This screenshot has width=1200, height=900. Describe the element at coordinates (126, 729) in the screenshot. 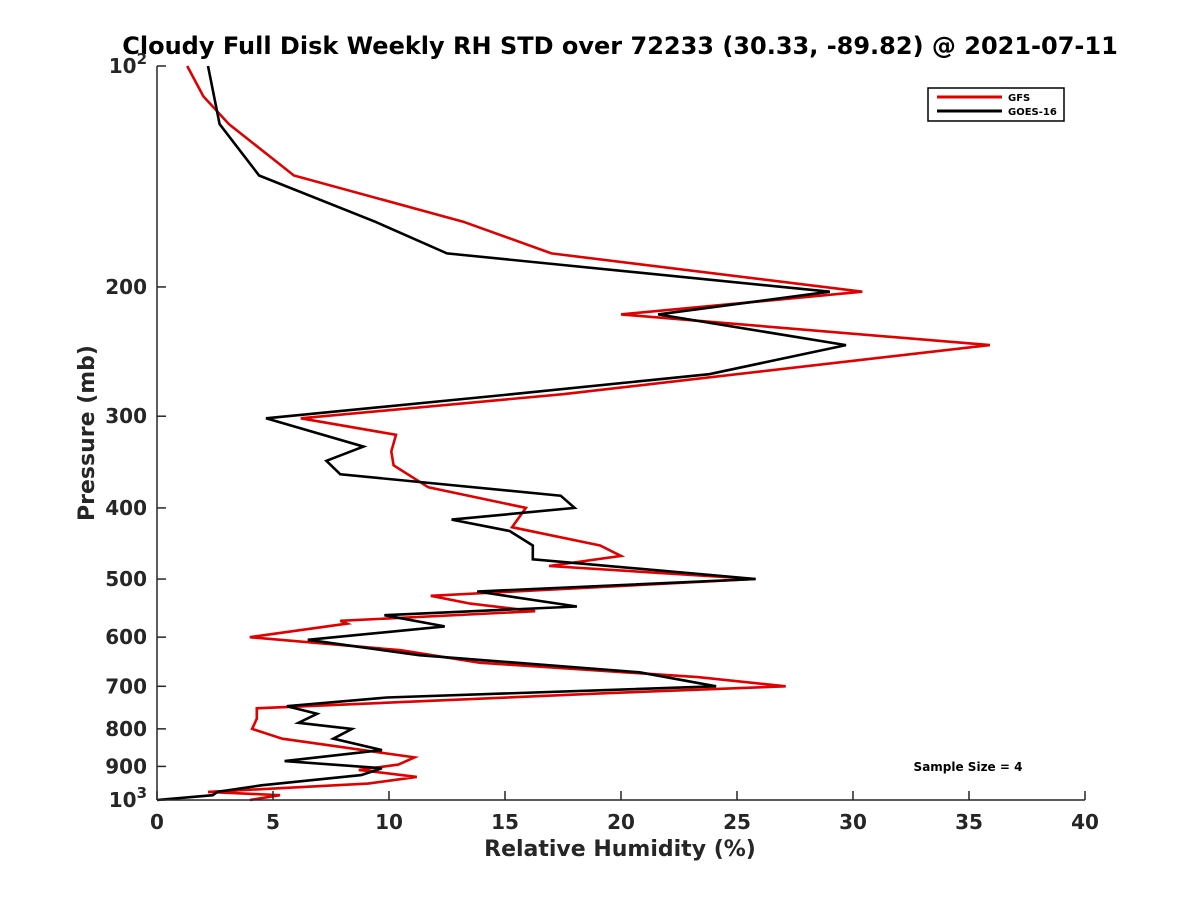

I see `y-tick-label: 800` at that location.